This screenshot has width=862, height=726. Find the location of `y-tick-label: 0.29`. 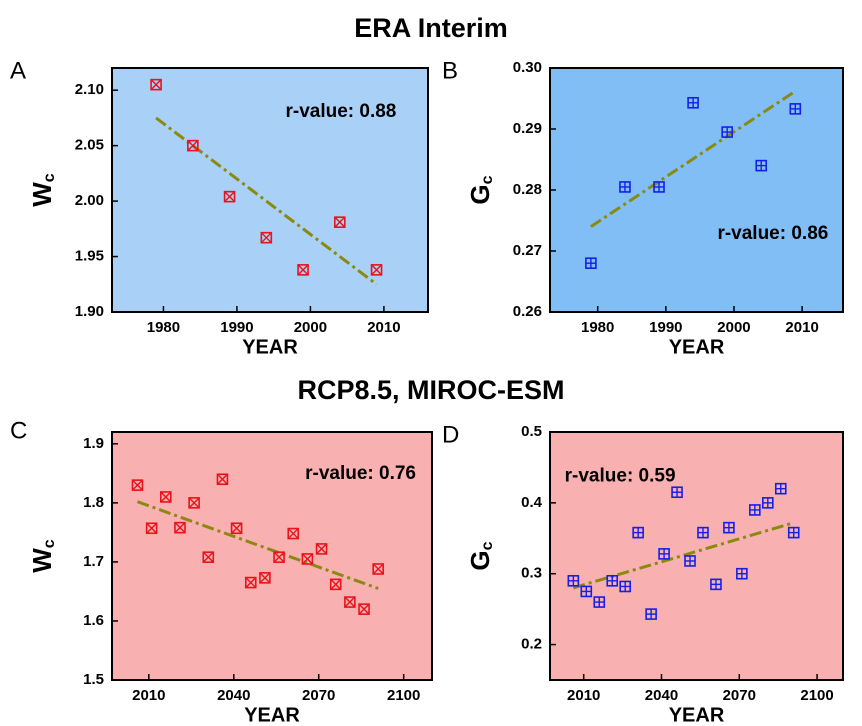

y-tick-label: 0.29 is located at coordinates (527, 128).